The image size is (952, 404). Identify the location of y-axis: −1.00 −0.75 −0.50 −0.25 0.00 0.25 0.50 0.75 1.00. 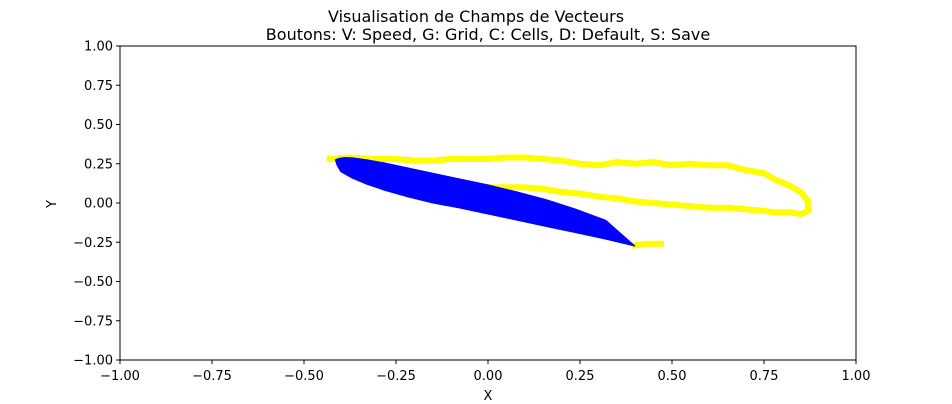
(96, 204).